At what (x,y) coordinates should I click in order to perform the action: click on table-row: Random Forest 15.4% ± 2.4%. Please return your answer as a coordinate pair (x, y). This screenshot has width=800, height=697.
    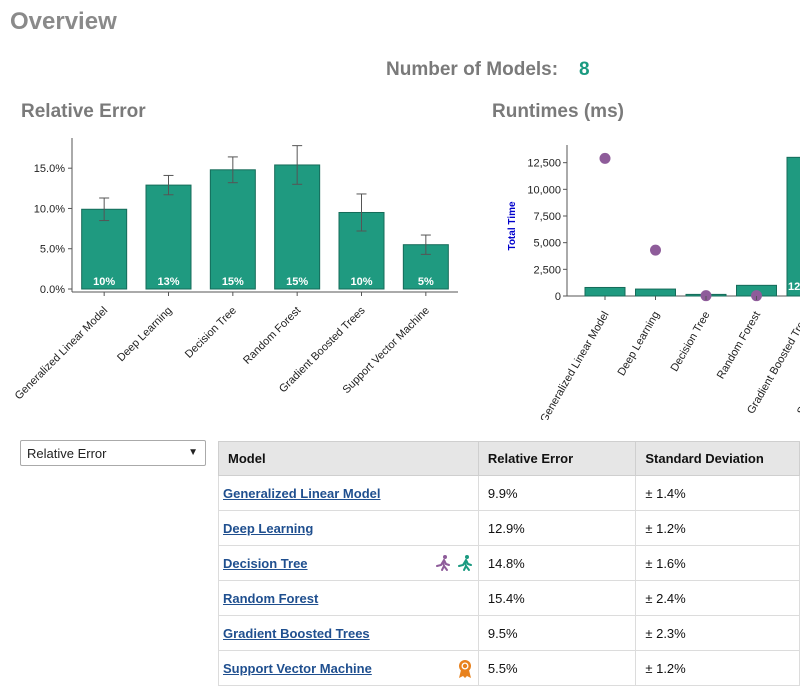
    Looking at the image, I should click on (509, 598).